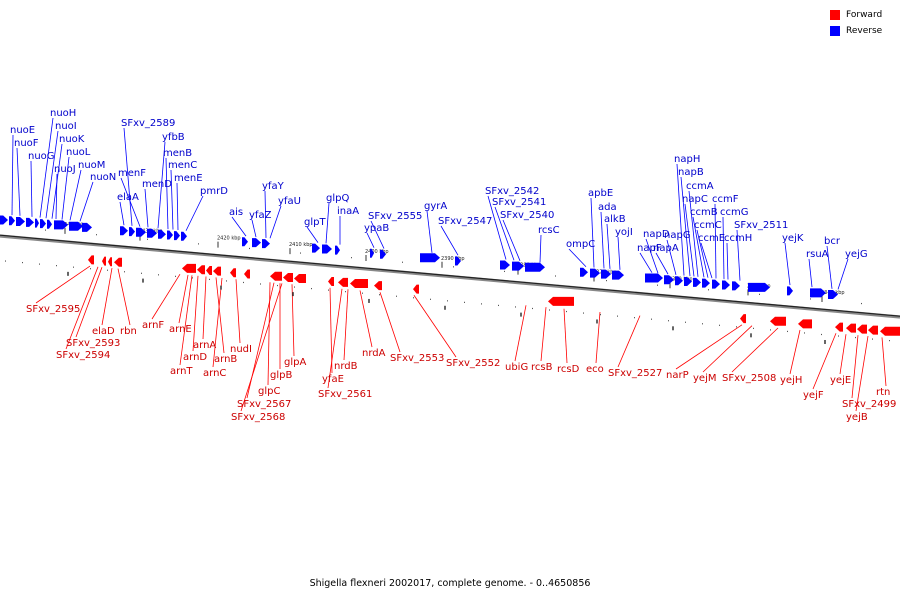  Describe the element at coordinates (568, 369) in the screenshot. I see `forward-gene-label: rcsD` at that location.